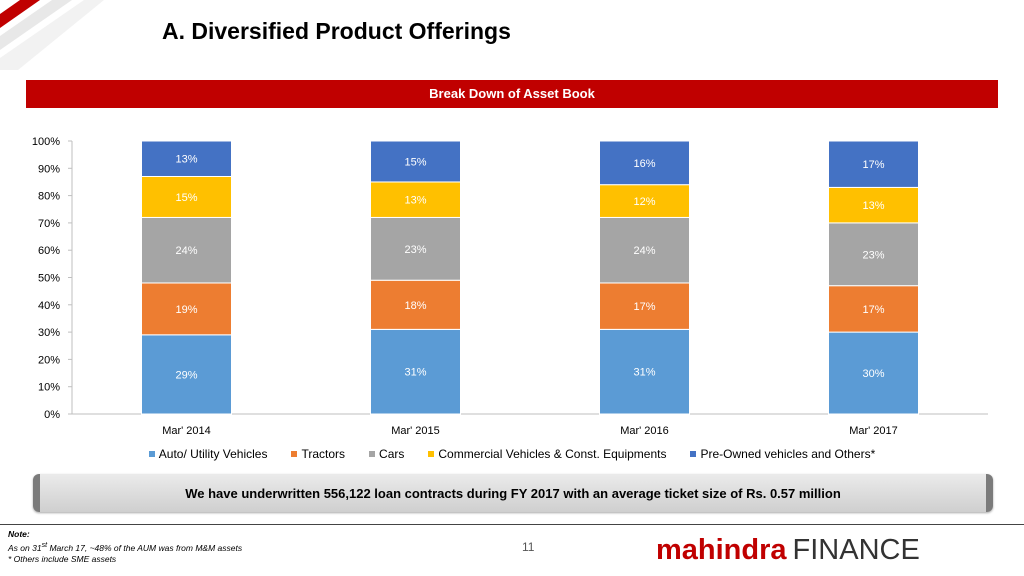  Describe the element at coordinates (25, 547) in the screenshot. I see `note-line-1-prefix: As on 31` at that location.